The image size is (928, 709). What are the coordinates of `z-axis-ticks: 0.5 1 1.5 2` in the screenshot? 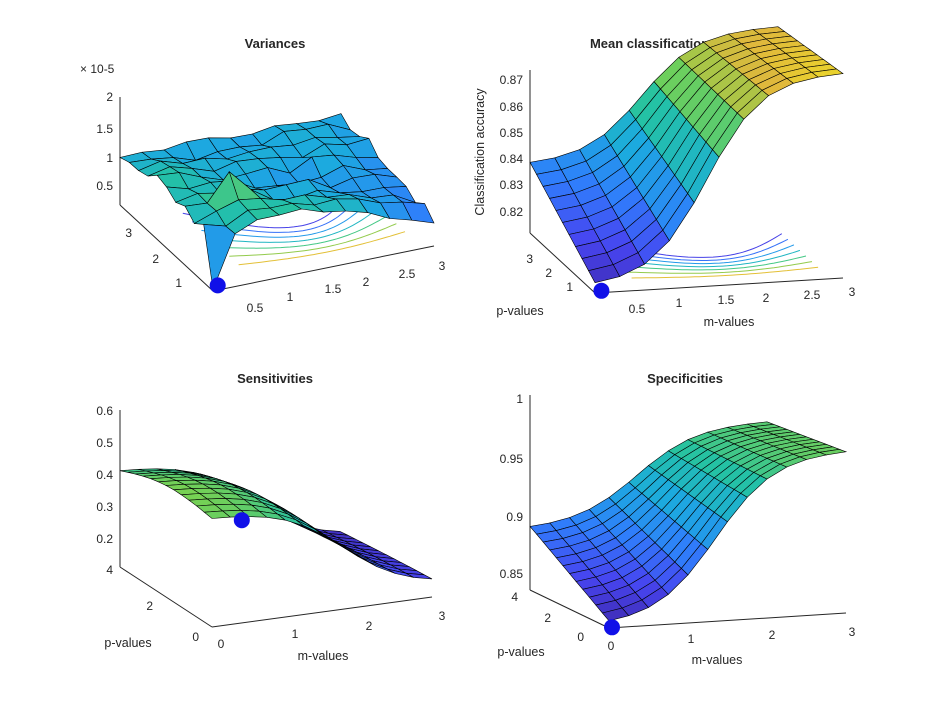 It's located at (104, 141).